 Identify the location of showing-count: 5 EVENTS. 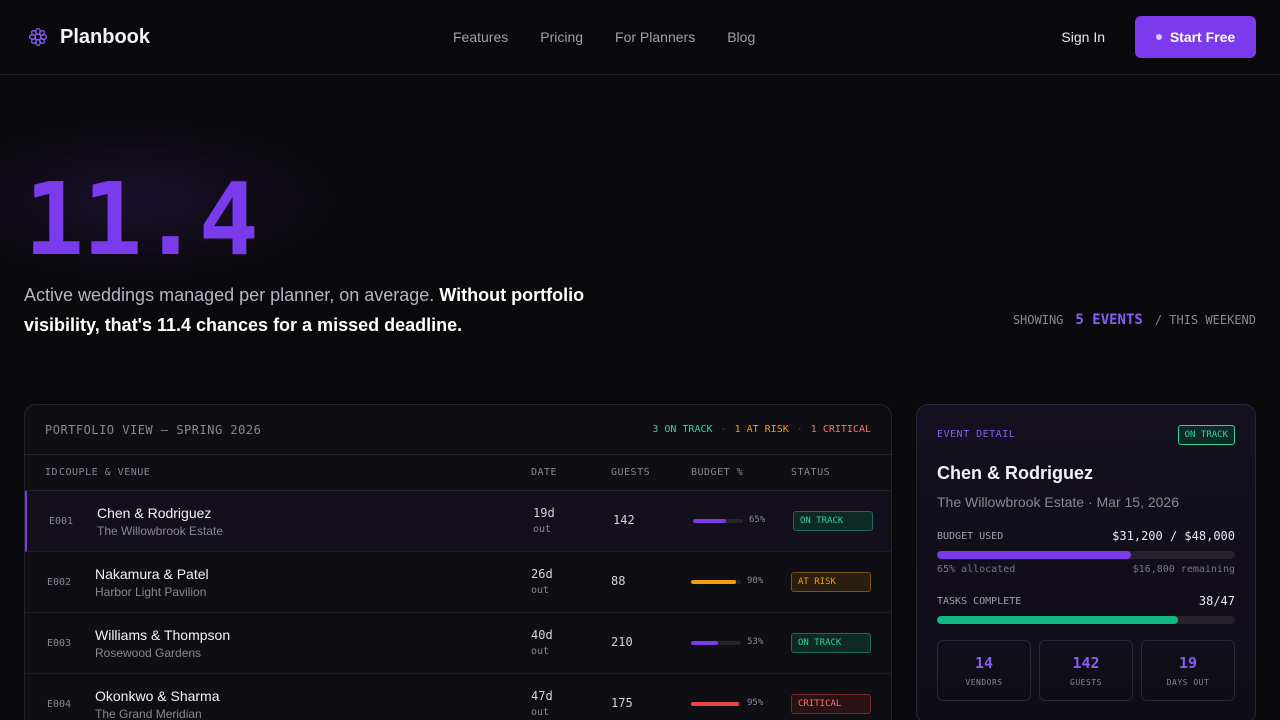
(1109, 320).